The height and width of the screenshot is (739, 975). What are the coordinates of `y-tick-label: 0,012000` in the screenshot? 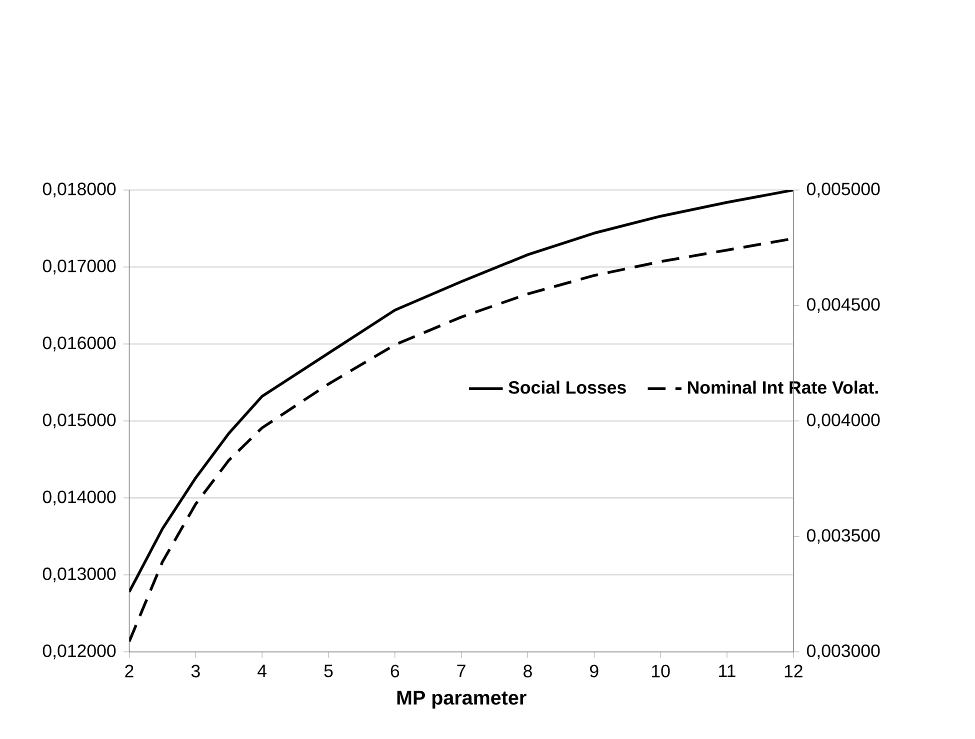 It's located at (79, 652).